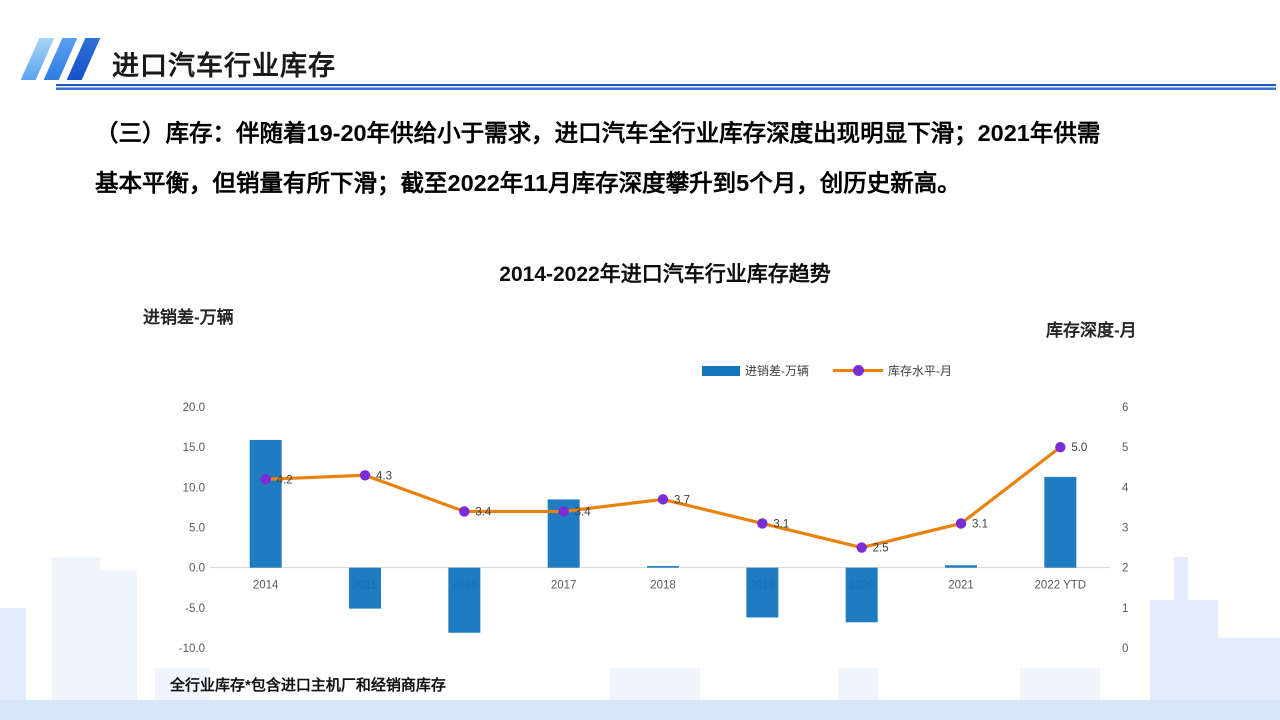 This screenshot has height=720, width=1280. I want to click on left-axis-tick: 5.0, so click(197, 529).